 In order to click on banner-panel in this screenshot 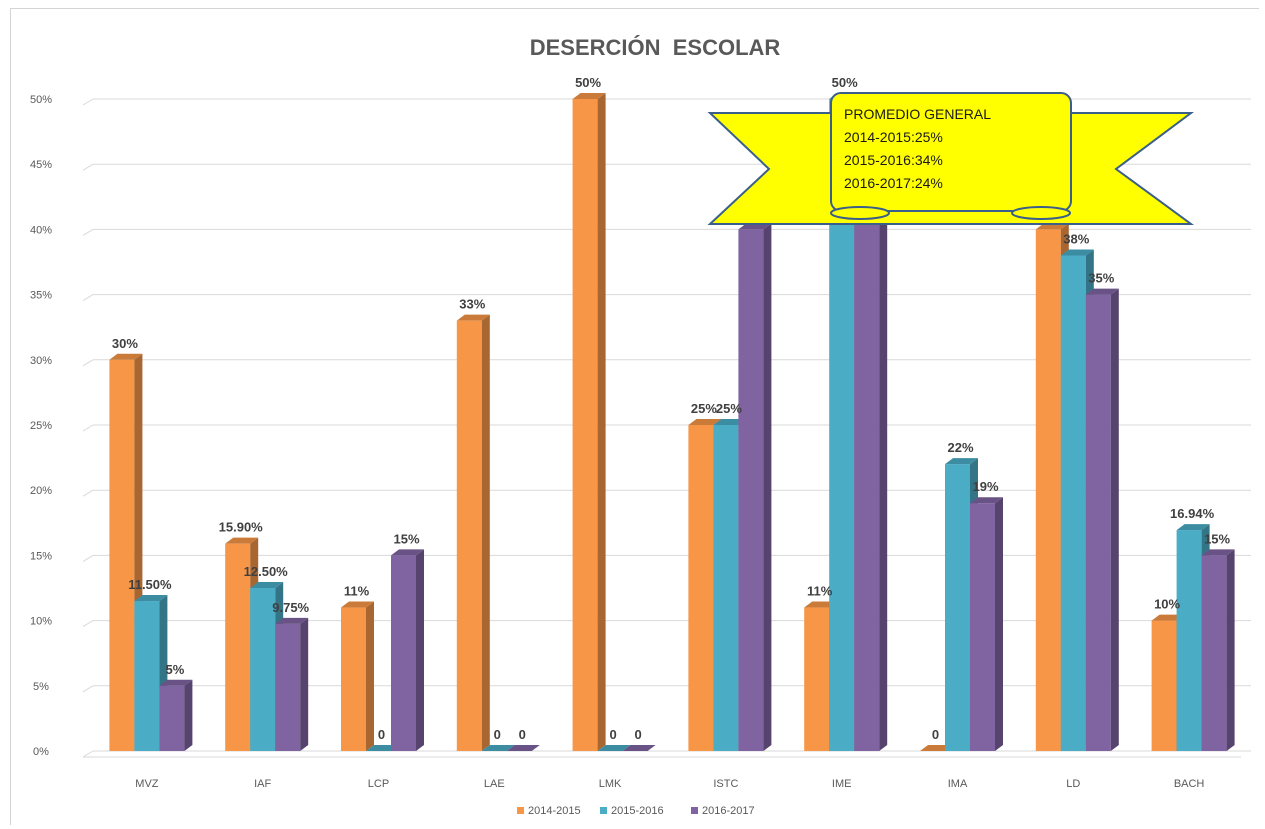, I will do `click(951, 152)`.